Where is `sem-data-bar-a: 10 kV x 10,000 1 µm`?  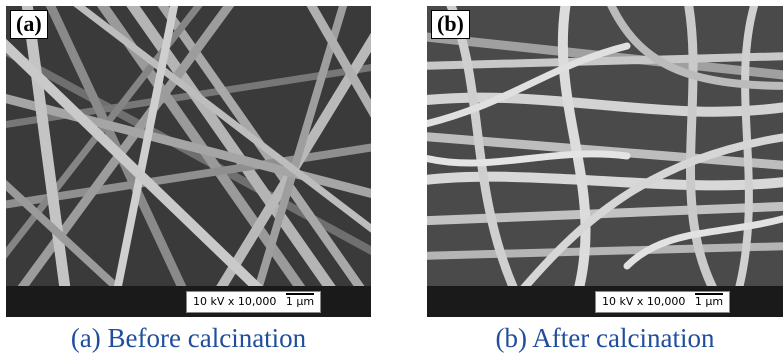
sem-data-bar-a: 10 kV x 10,000 1 µm is located at coordinates (188, 301).